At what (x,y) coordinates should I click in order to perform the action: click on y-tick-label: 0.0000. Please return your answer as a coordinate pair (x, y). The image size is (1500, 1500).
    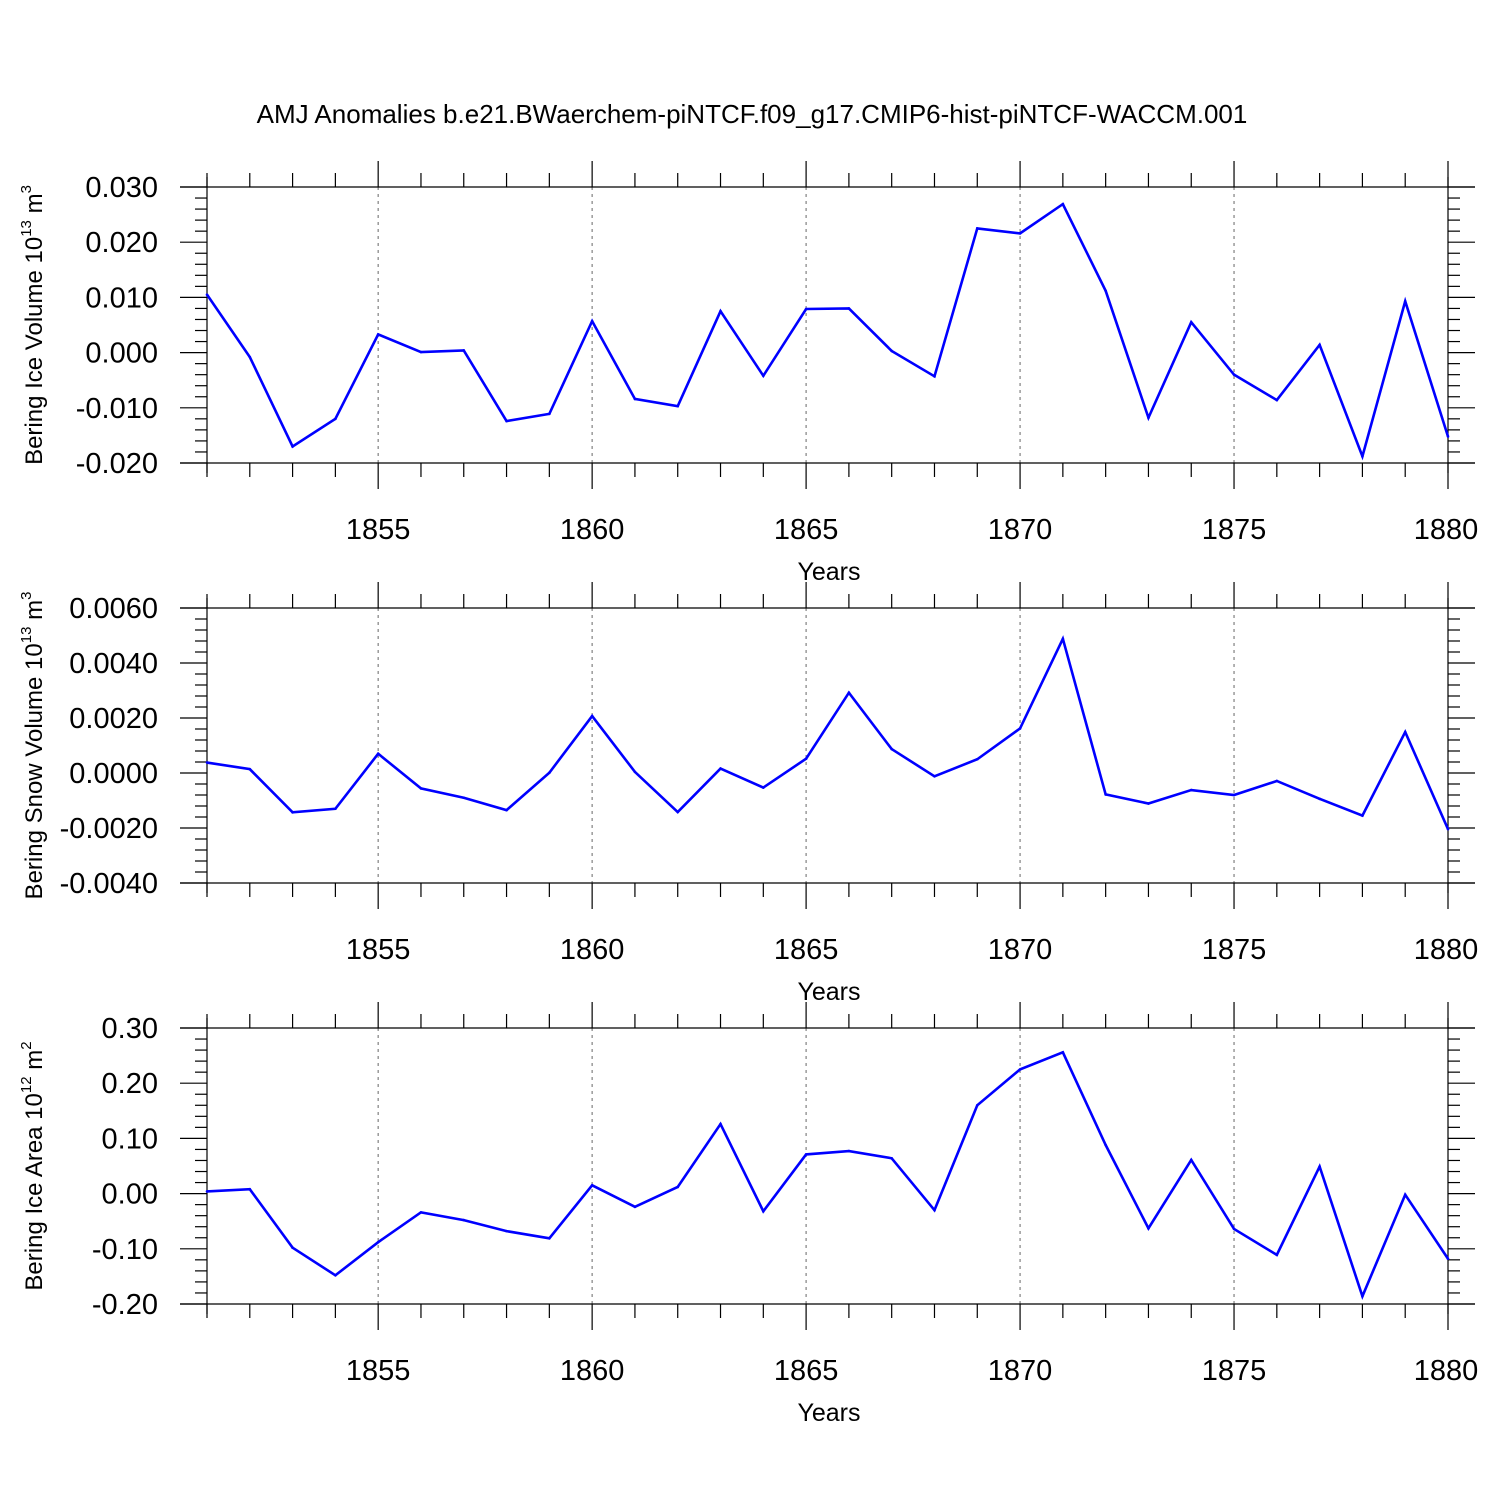
    Looking at the image, I should click on (113, 774).